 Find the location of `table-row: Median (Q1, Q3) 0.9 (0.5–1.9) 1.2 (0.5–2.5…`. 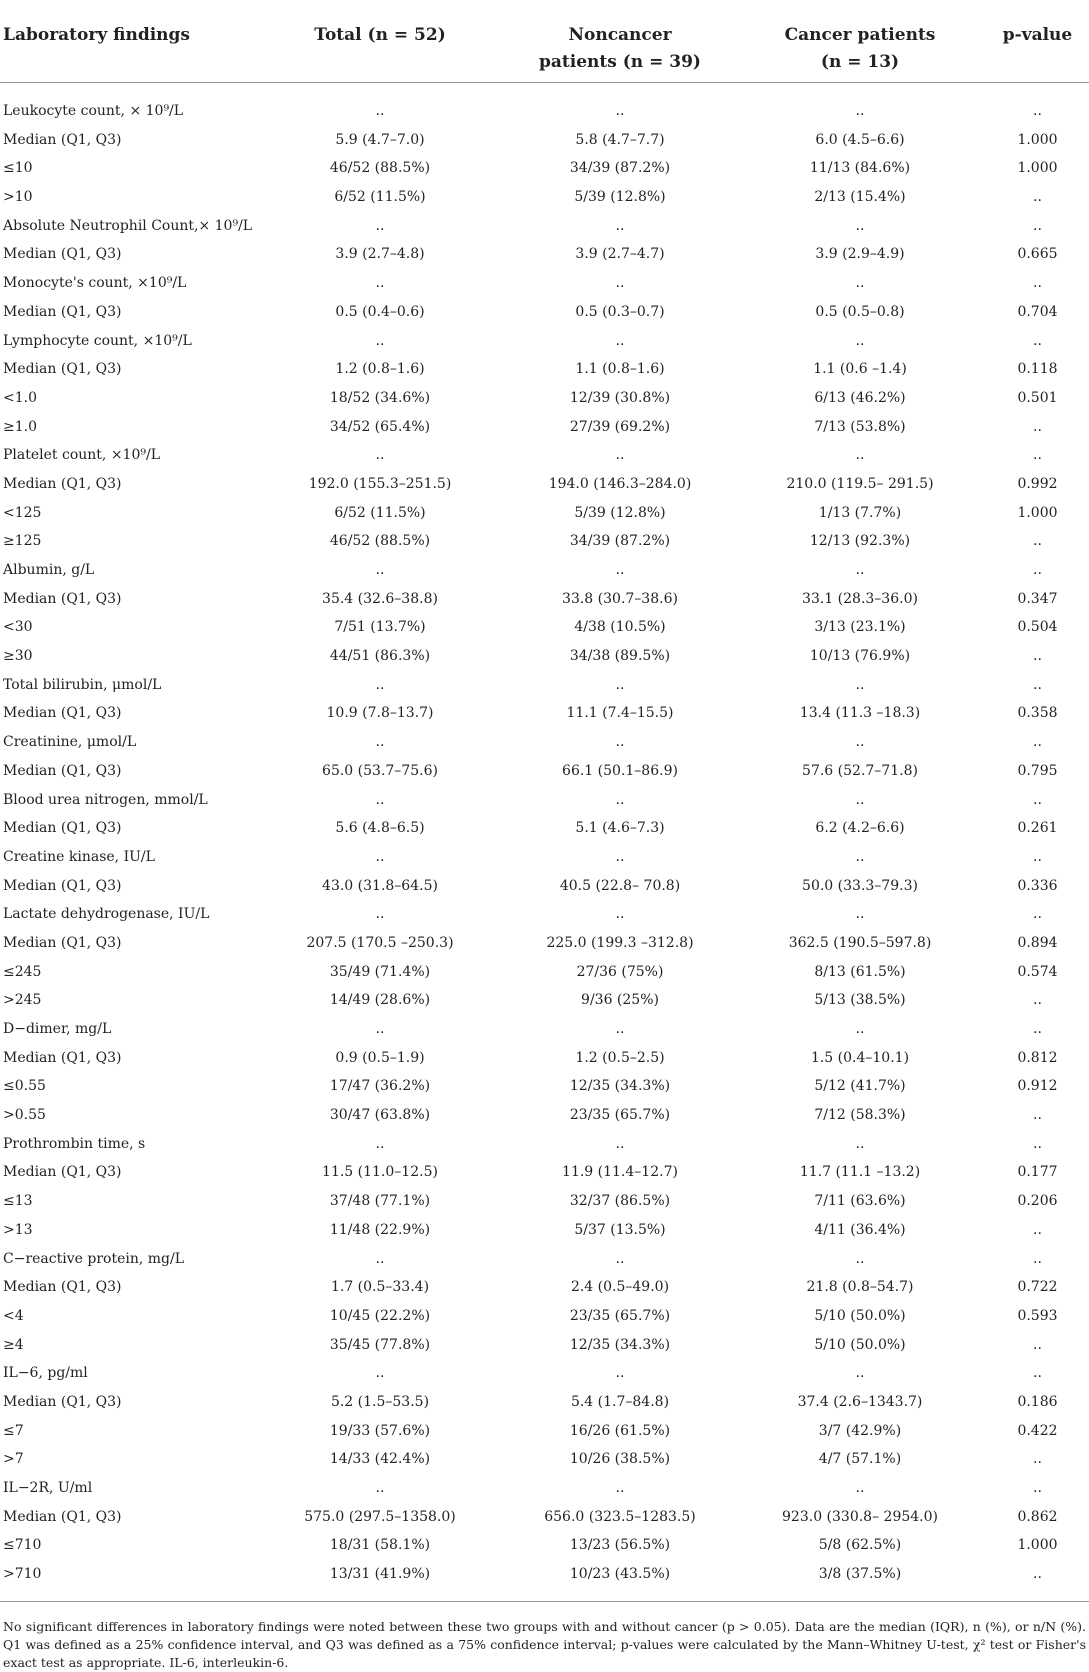

table-row: Median (Q1, Q3) 0.9 (0.5–1.9) 1.2 (0.5–2.5… is located at coordinates (544, 1058).